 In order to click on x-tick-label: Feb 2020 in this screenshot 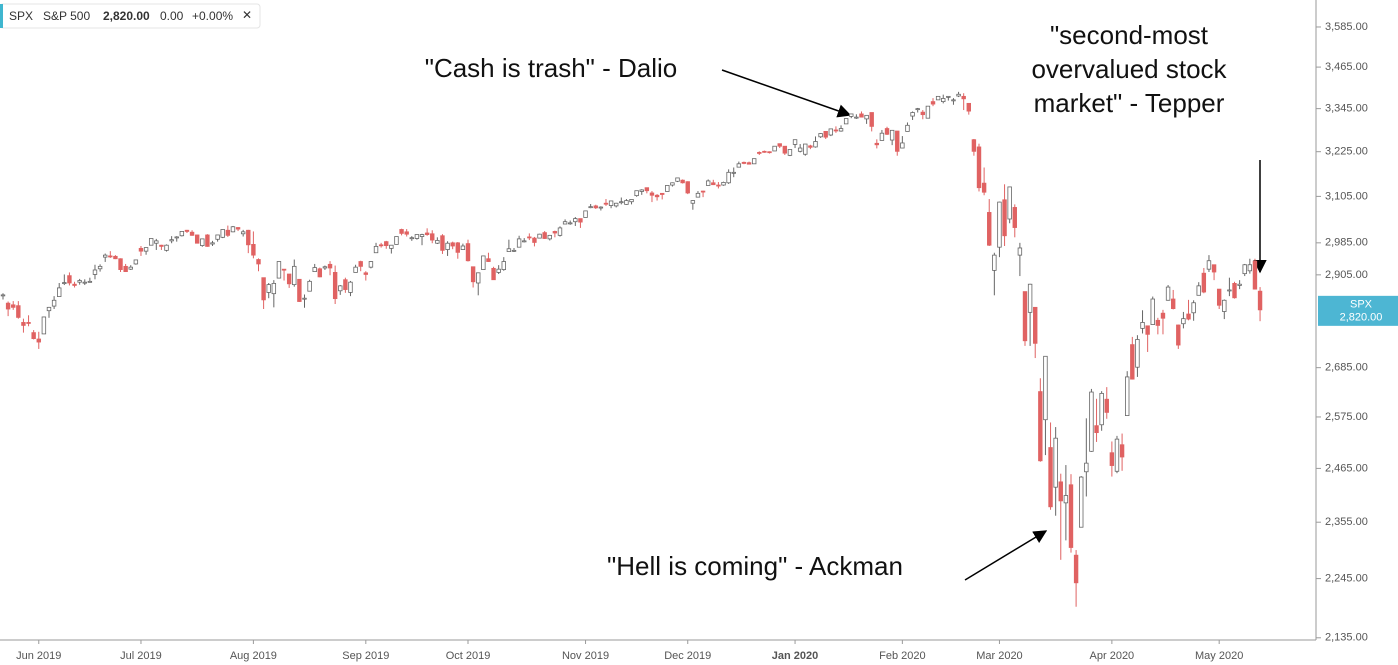, I will do `click(902, 656)`.